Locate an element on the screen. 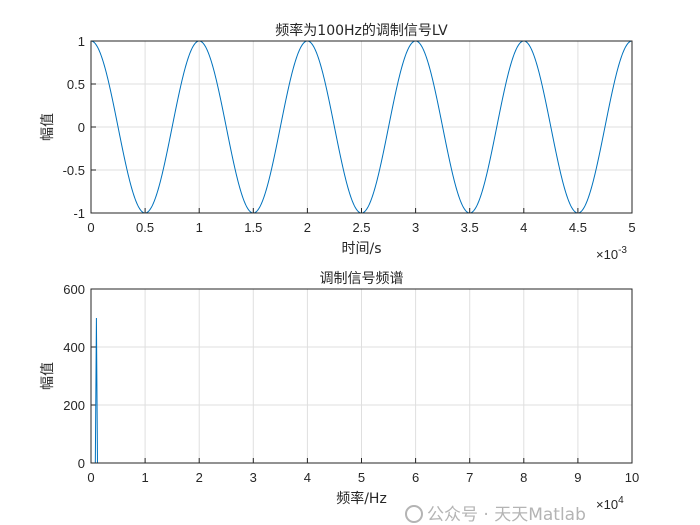  x-exponent: 4 is located at coordinates (621, 500).